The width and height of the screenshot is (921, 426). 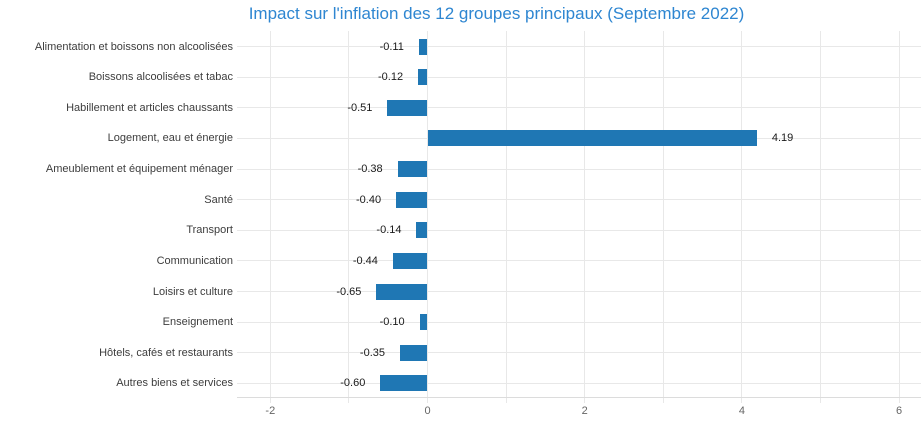 What do you see at coordinates (899, 411) in the screenshot?
I see `x-tick-label: 6` at bounding box center [899, 411].